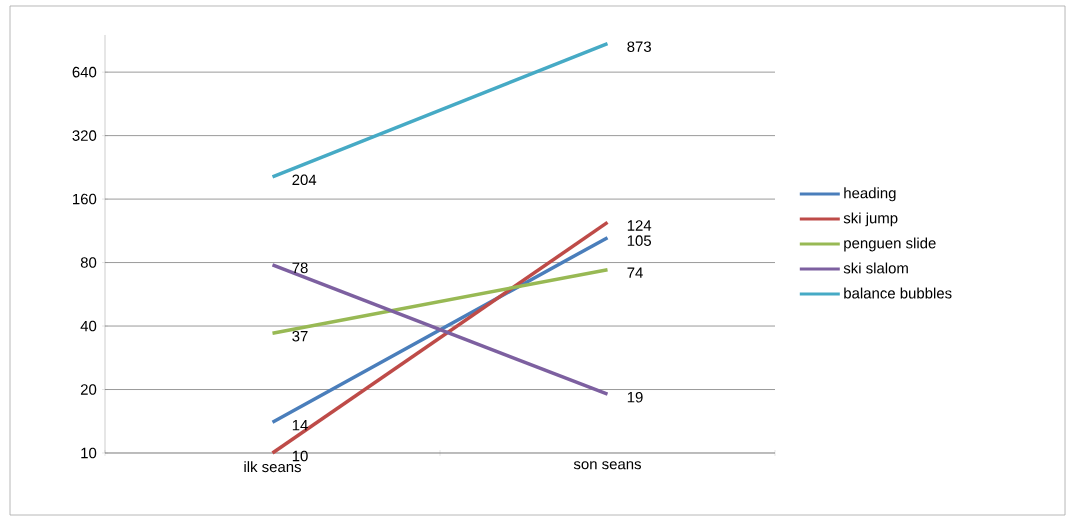  Describe the element at coordinates (635, 397) in the screenshot. I see `data-label: 19` at that location.